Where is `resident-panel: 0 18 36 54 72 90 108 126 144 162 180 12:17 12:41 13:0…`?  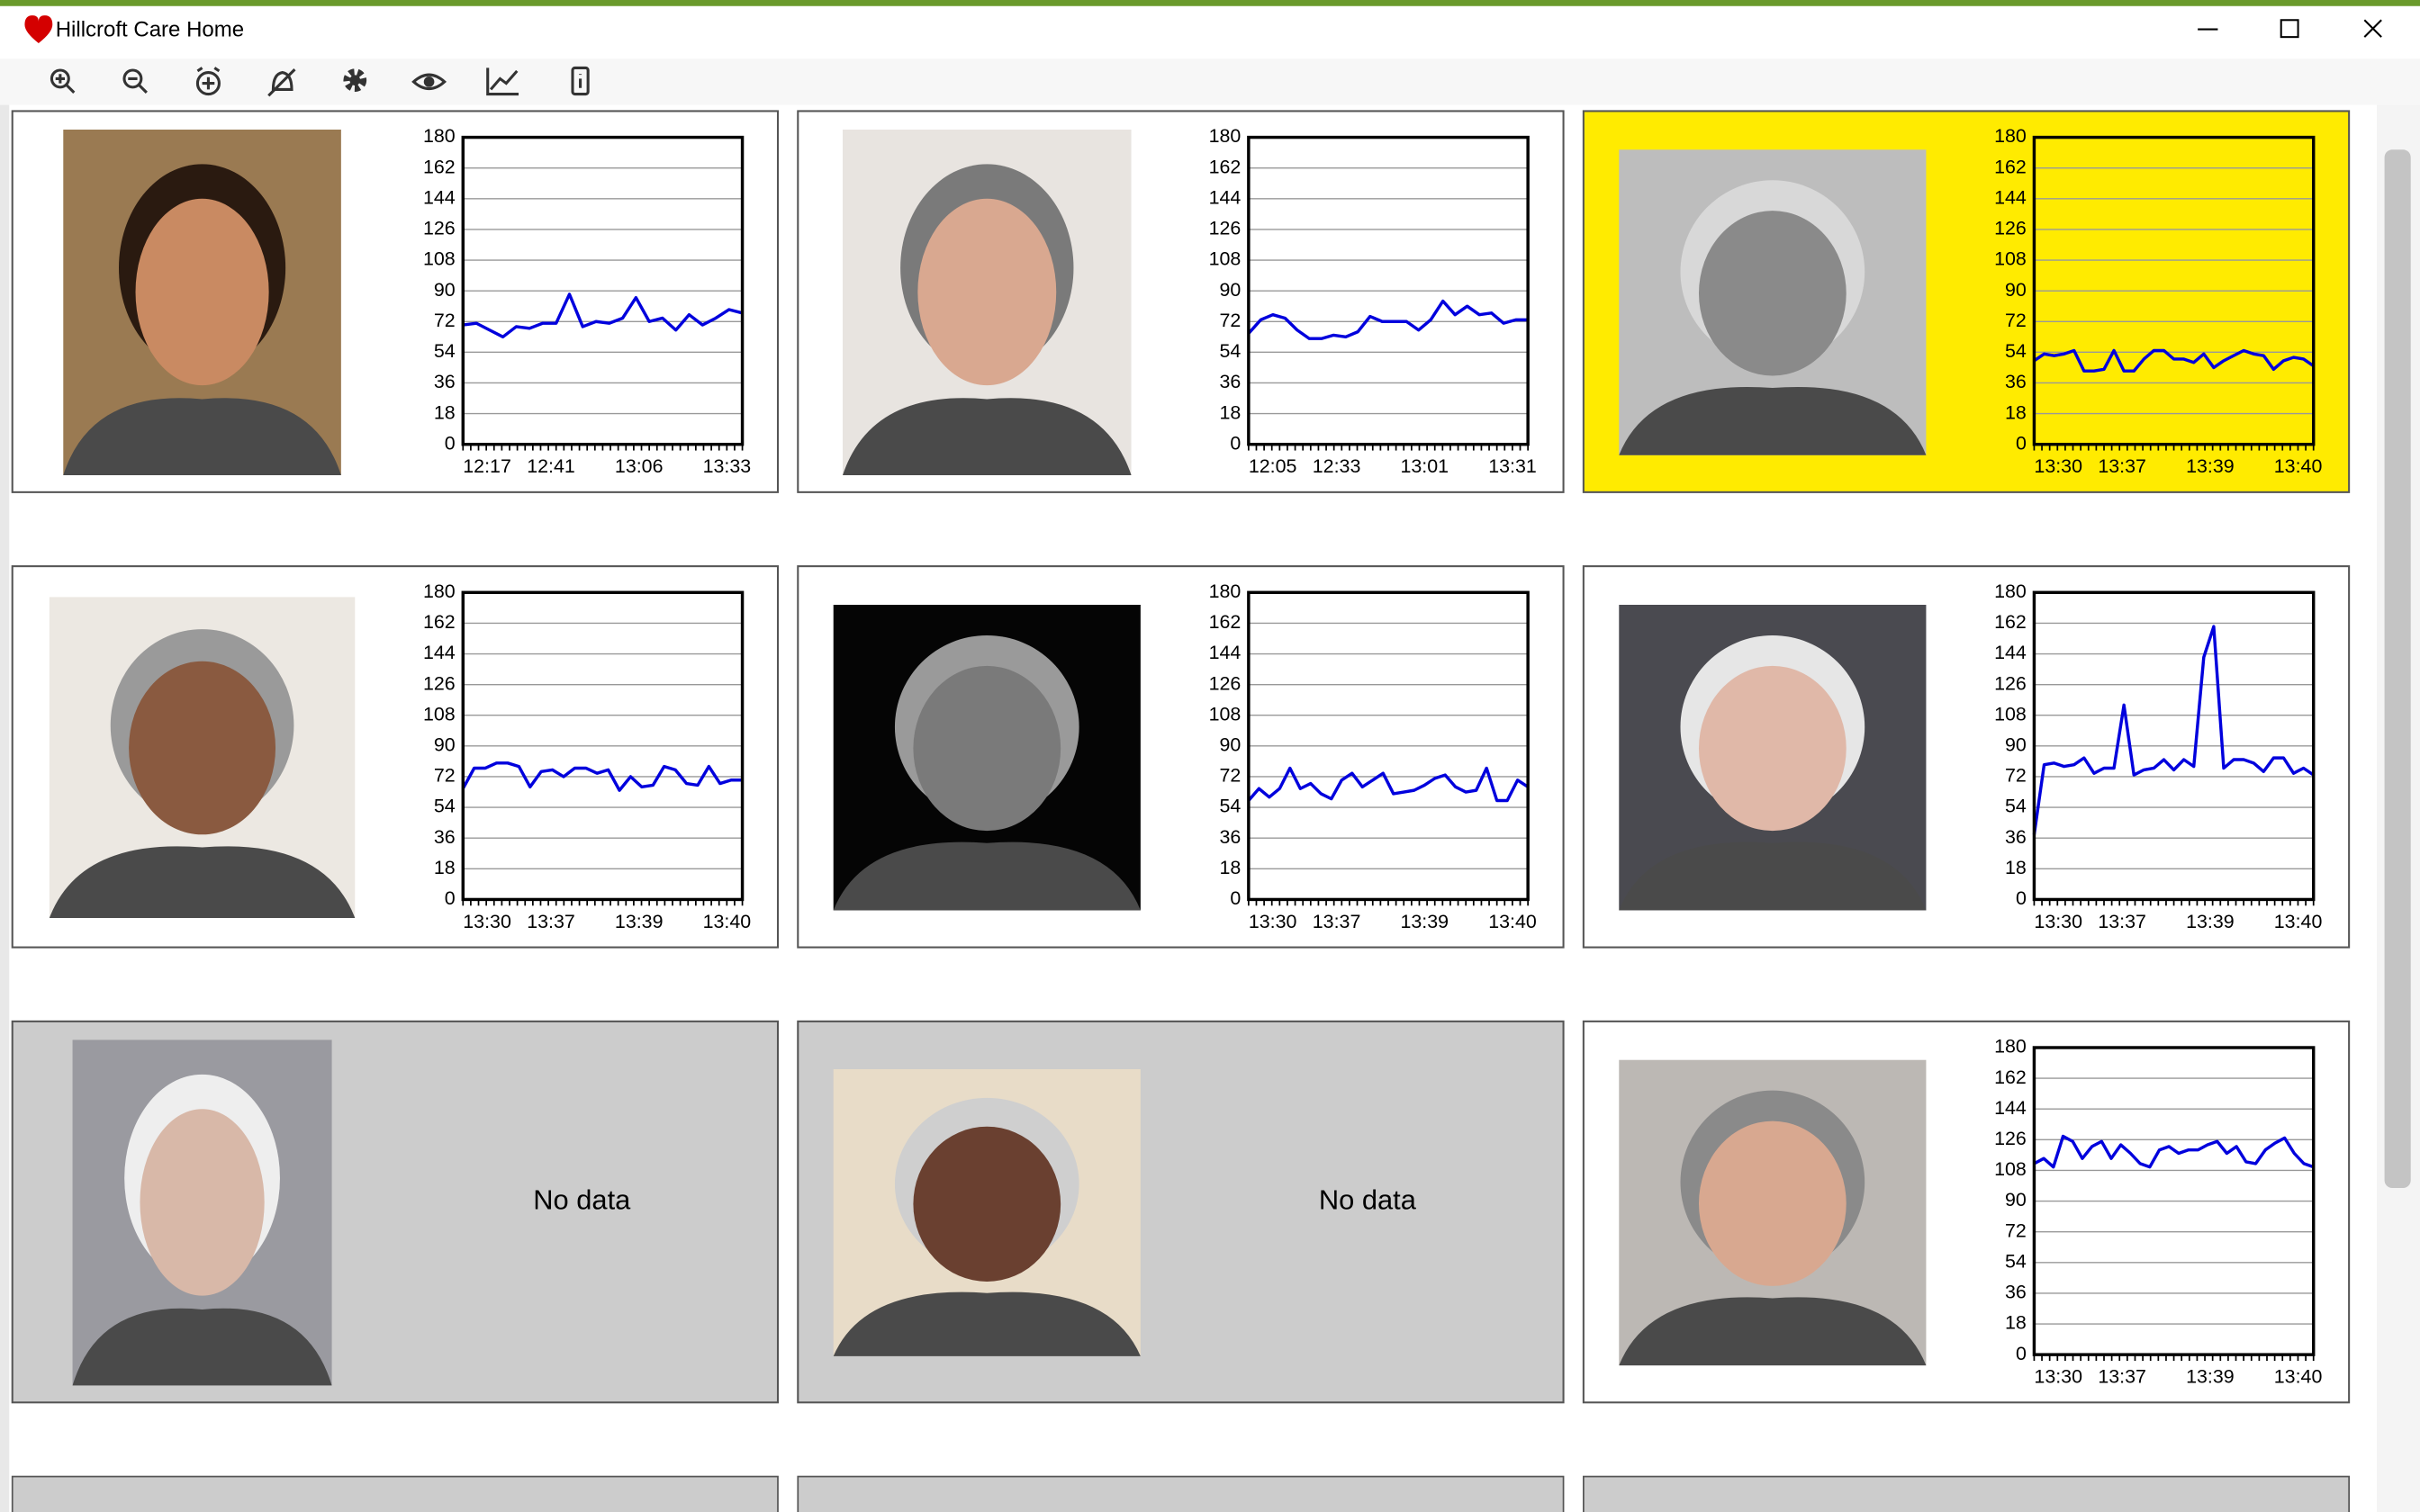
resident-panel: 0 18 36 54 72 90 108 126 144 162 180 12:17 12:41 13:0… is located at coordinates (395, 301).